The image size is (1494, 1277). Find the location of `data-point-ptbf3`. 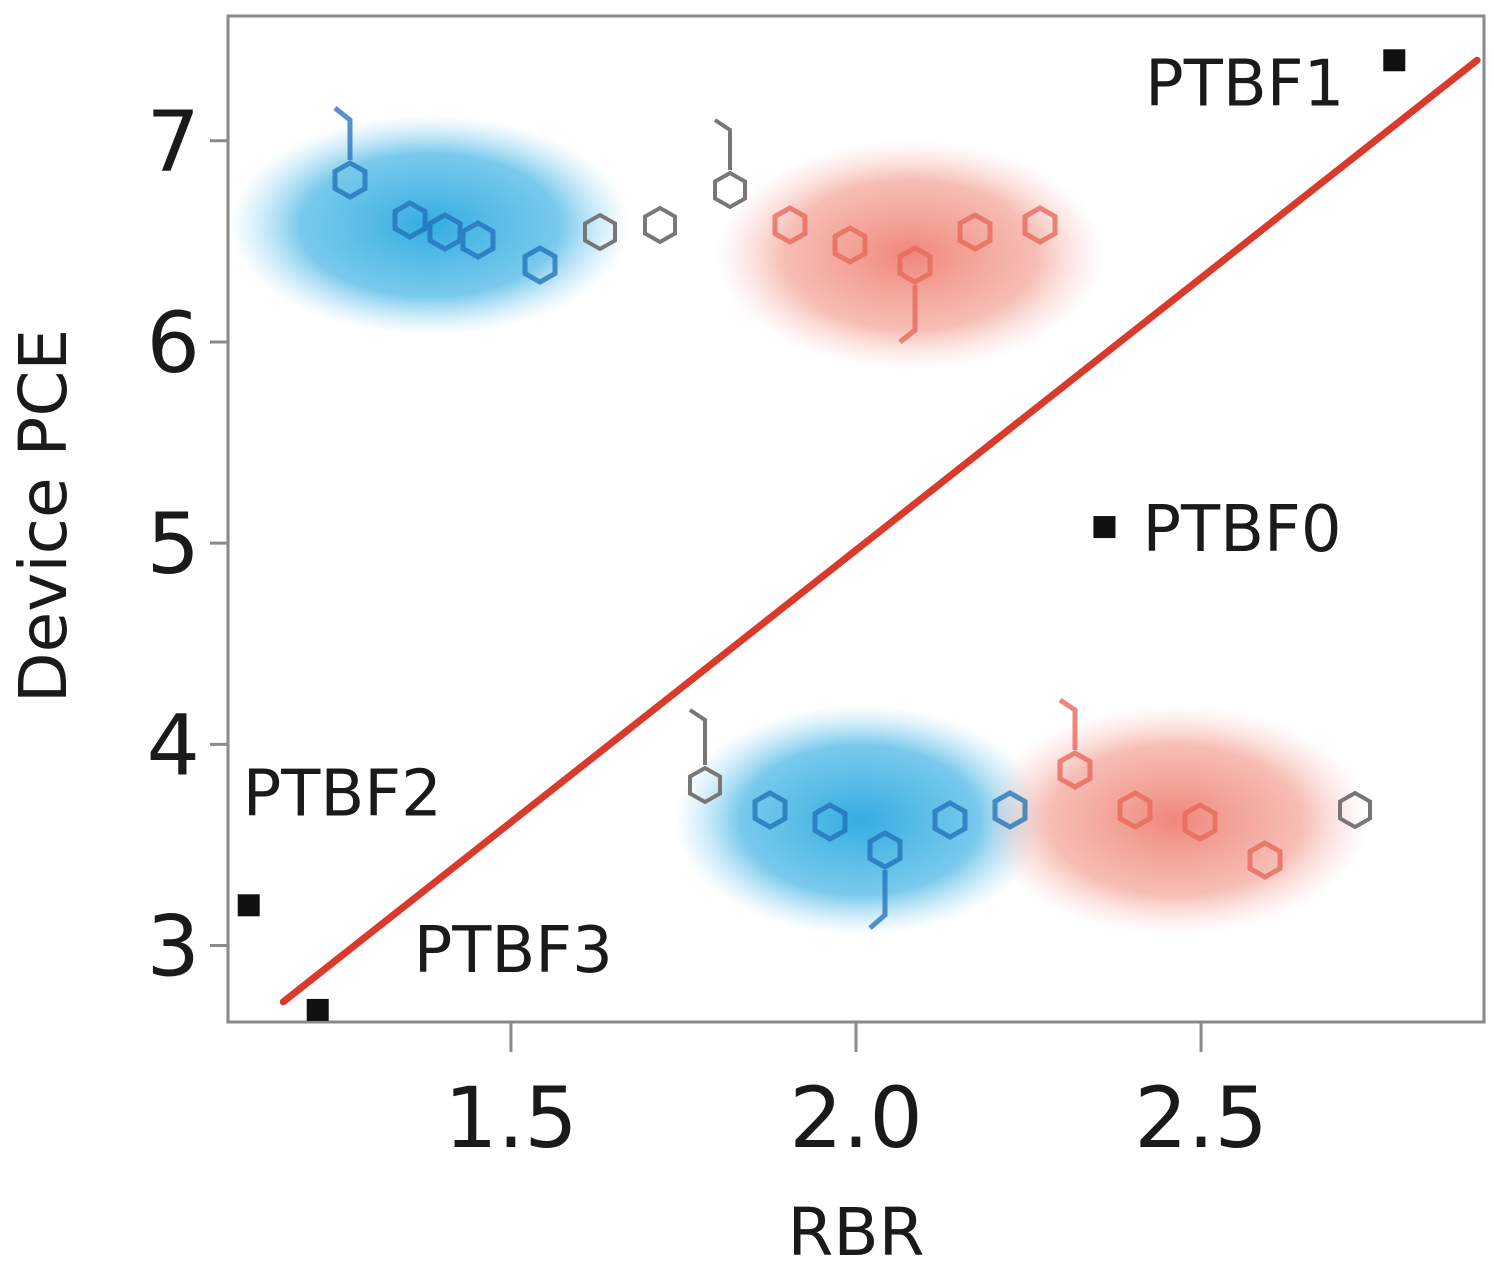

data-point-ptbf3 is located at coordinates (317, 1009).